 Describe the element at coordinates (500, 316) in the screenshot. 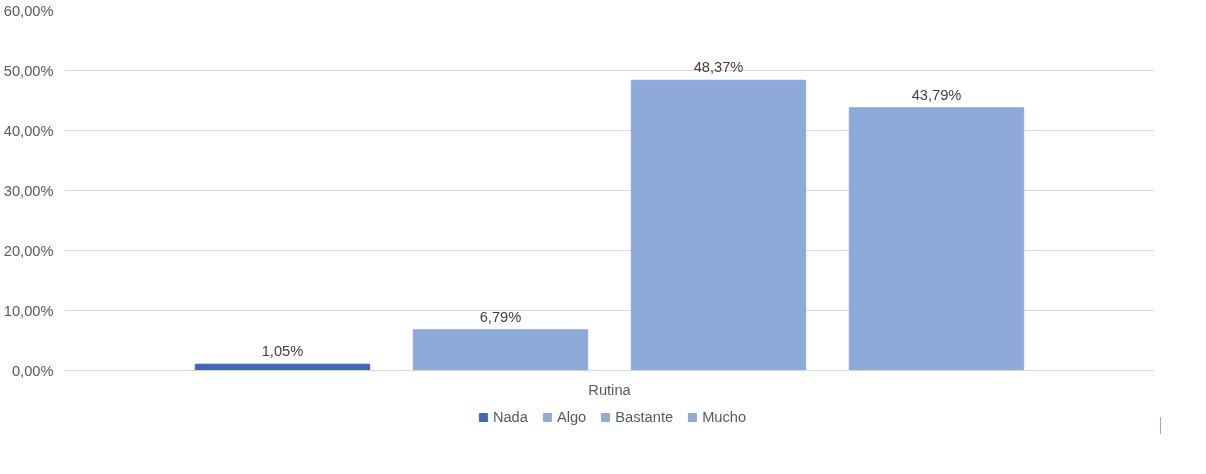

I see `data-label: 6,79%` at that location.